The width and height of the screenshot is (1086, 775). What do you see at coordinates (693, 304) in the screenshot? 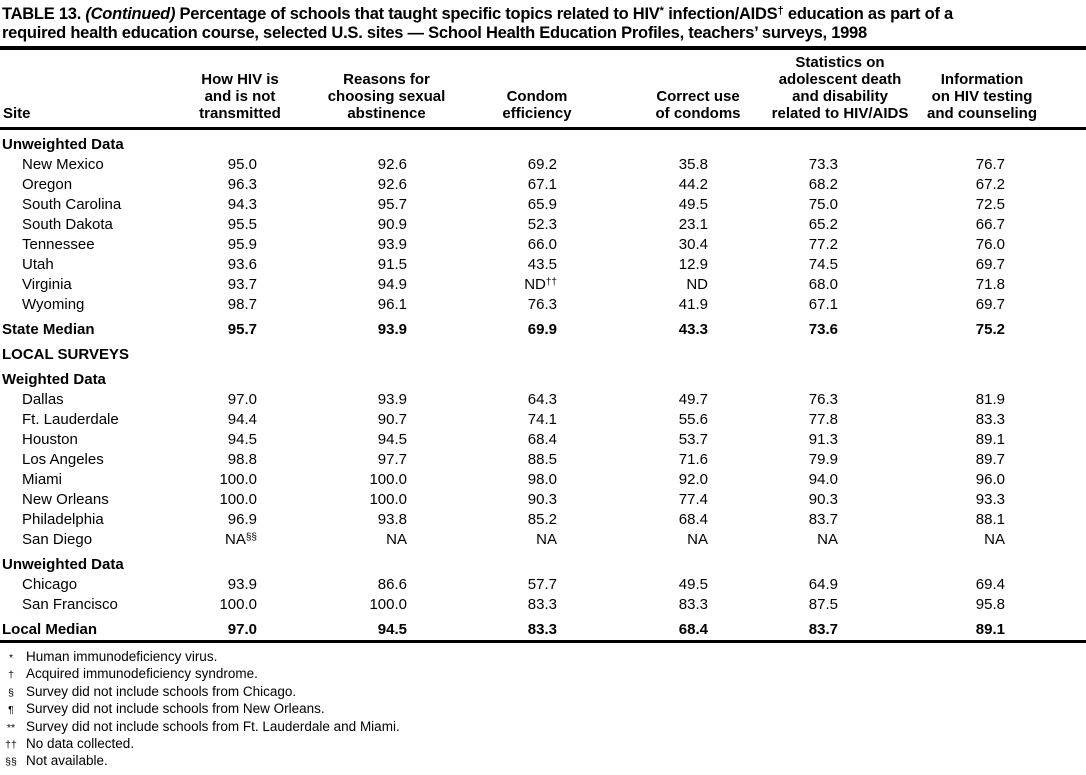
I see `value-cell: 41.9` at bounding box center [693, 304].